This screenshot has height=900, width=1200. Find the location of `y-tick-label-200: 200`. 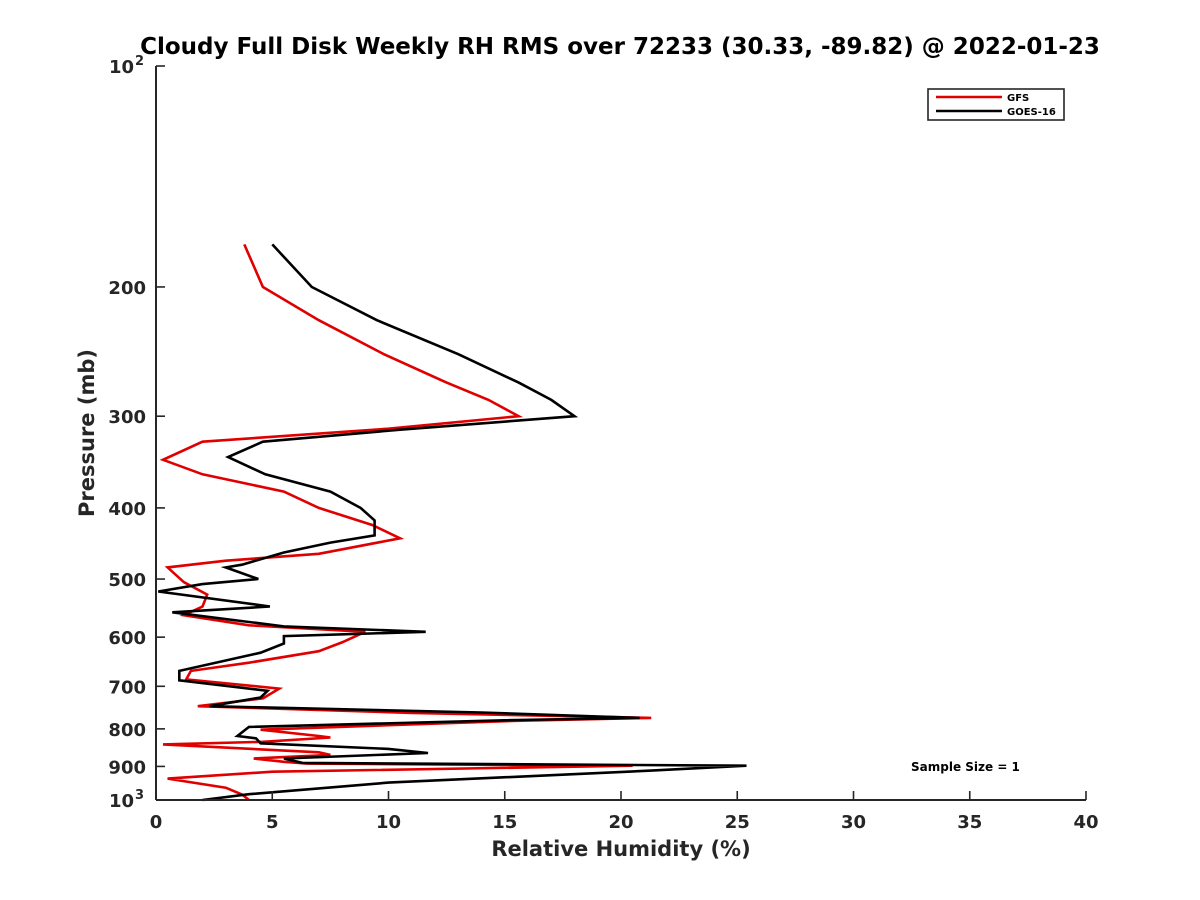

y-tick-label-200: 200 is located at coordinates (127, 288).